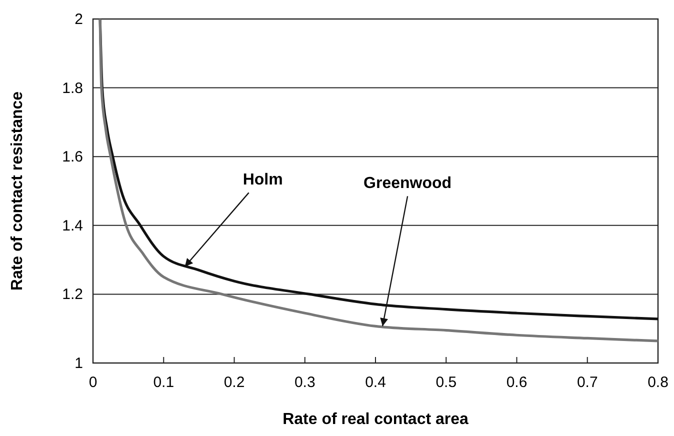 Image resolution: width=674 pixels, height=436 pixels. What do you see at coordinates (305, 382) in the screenshot?
I see `x-tick-label: 0.3` at bounding box center [305, 382].